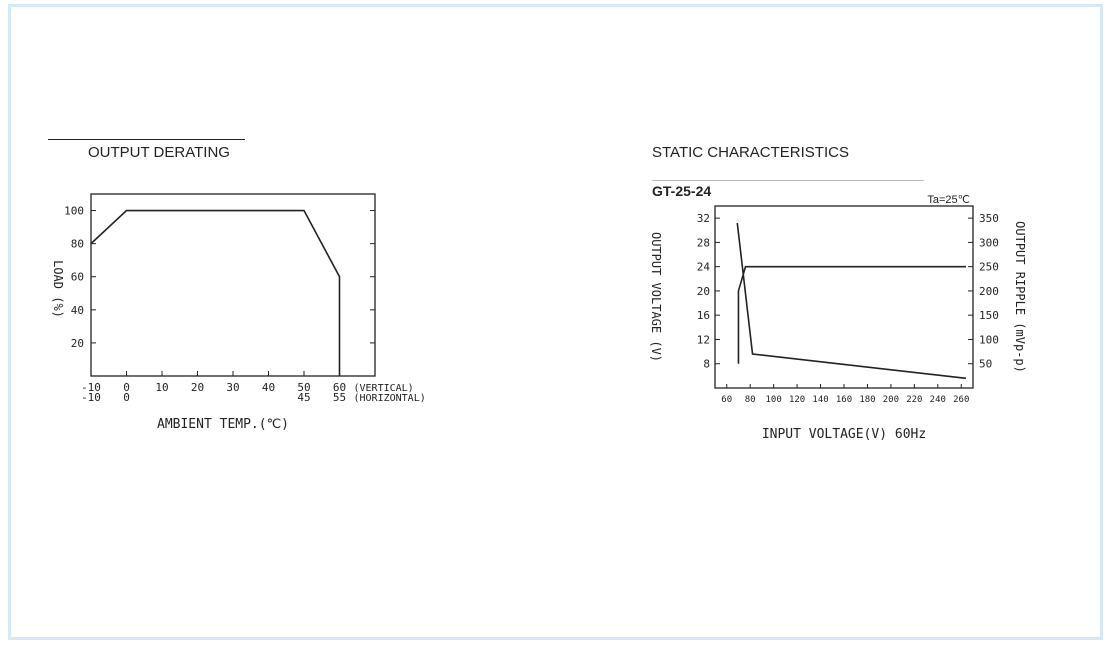  Describe the element at coordinates (989, 339) in the screenshot. I see `y-right-tick-label: 100` at that location.